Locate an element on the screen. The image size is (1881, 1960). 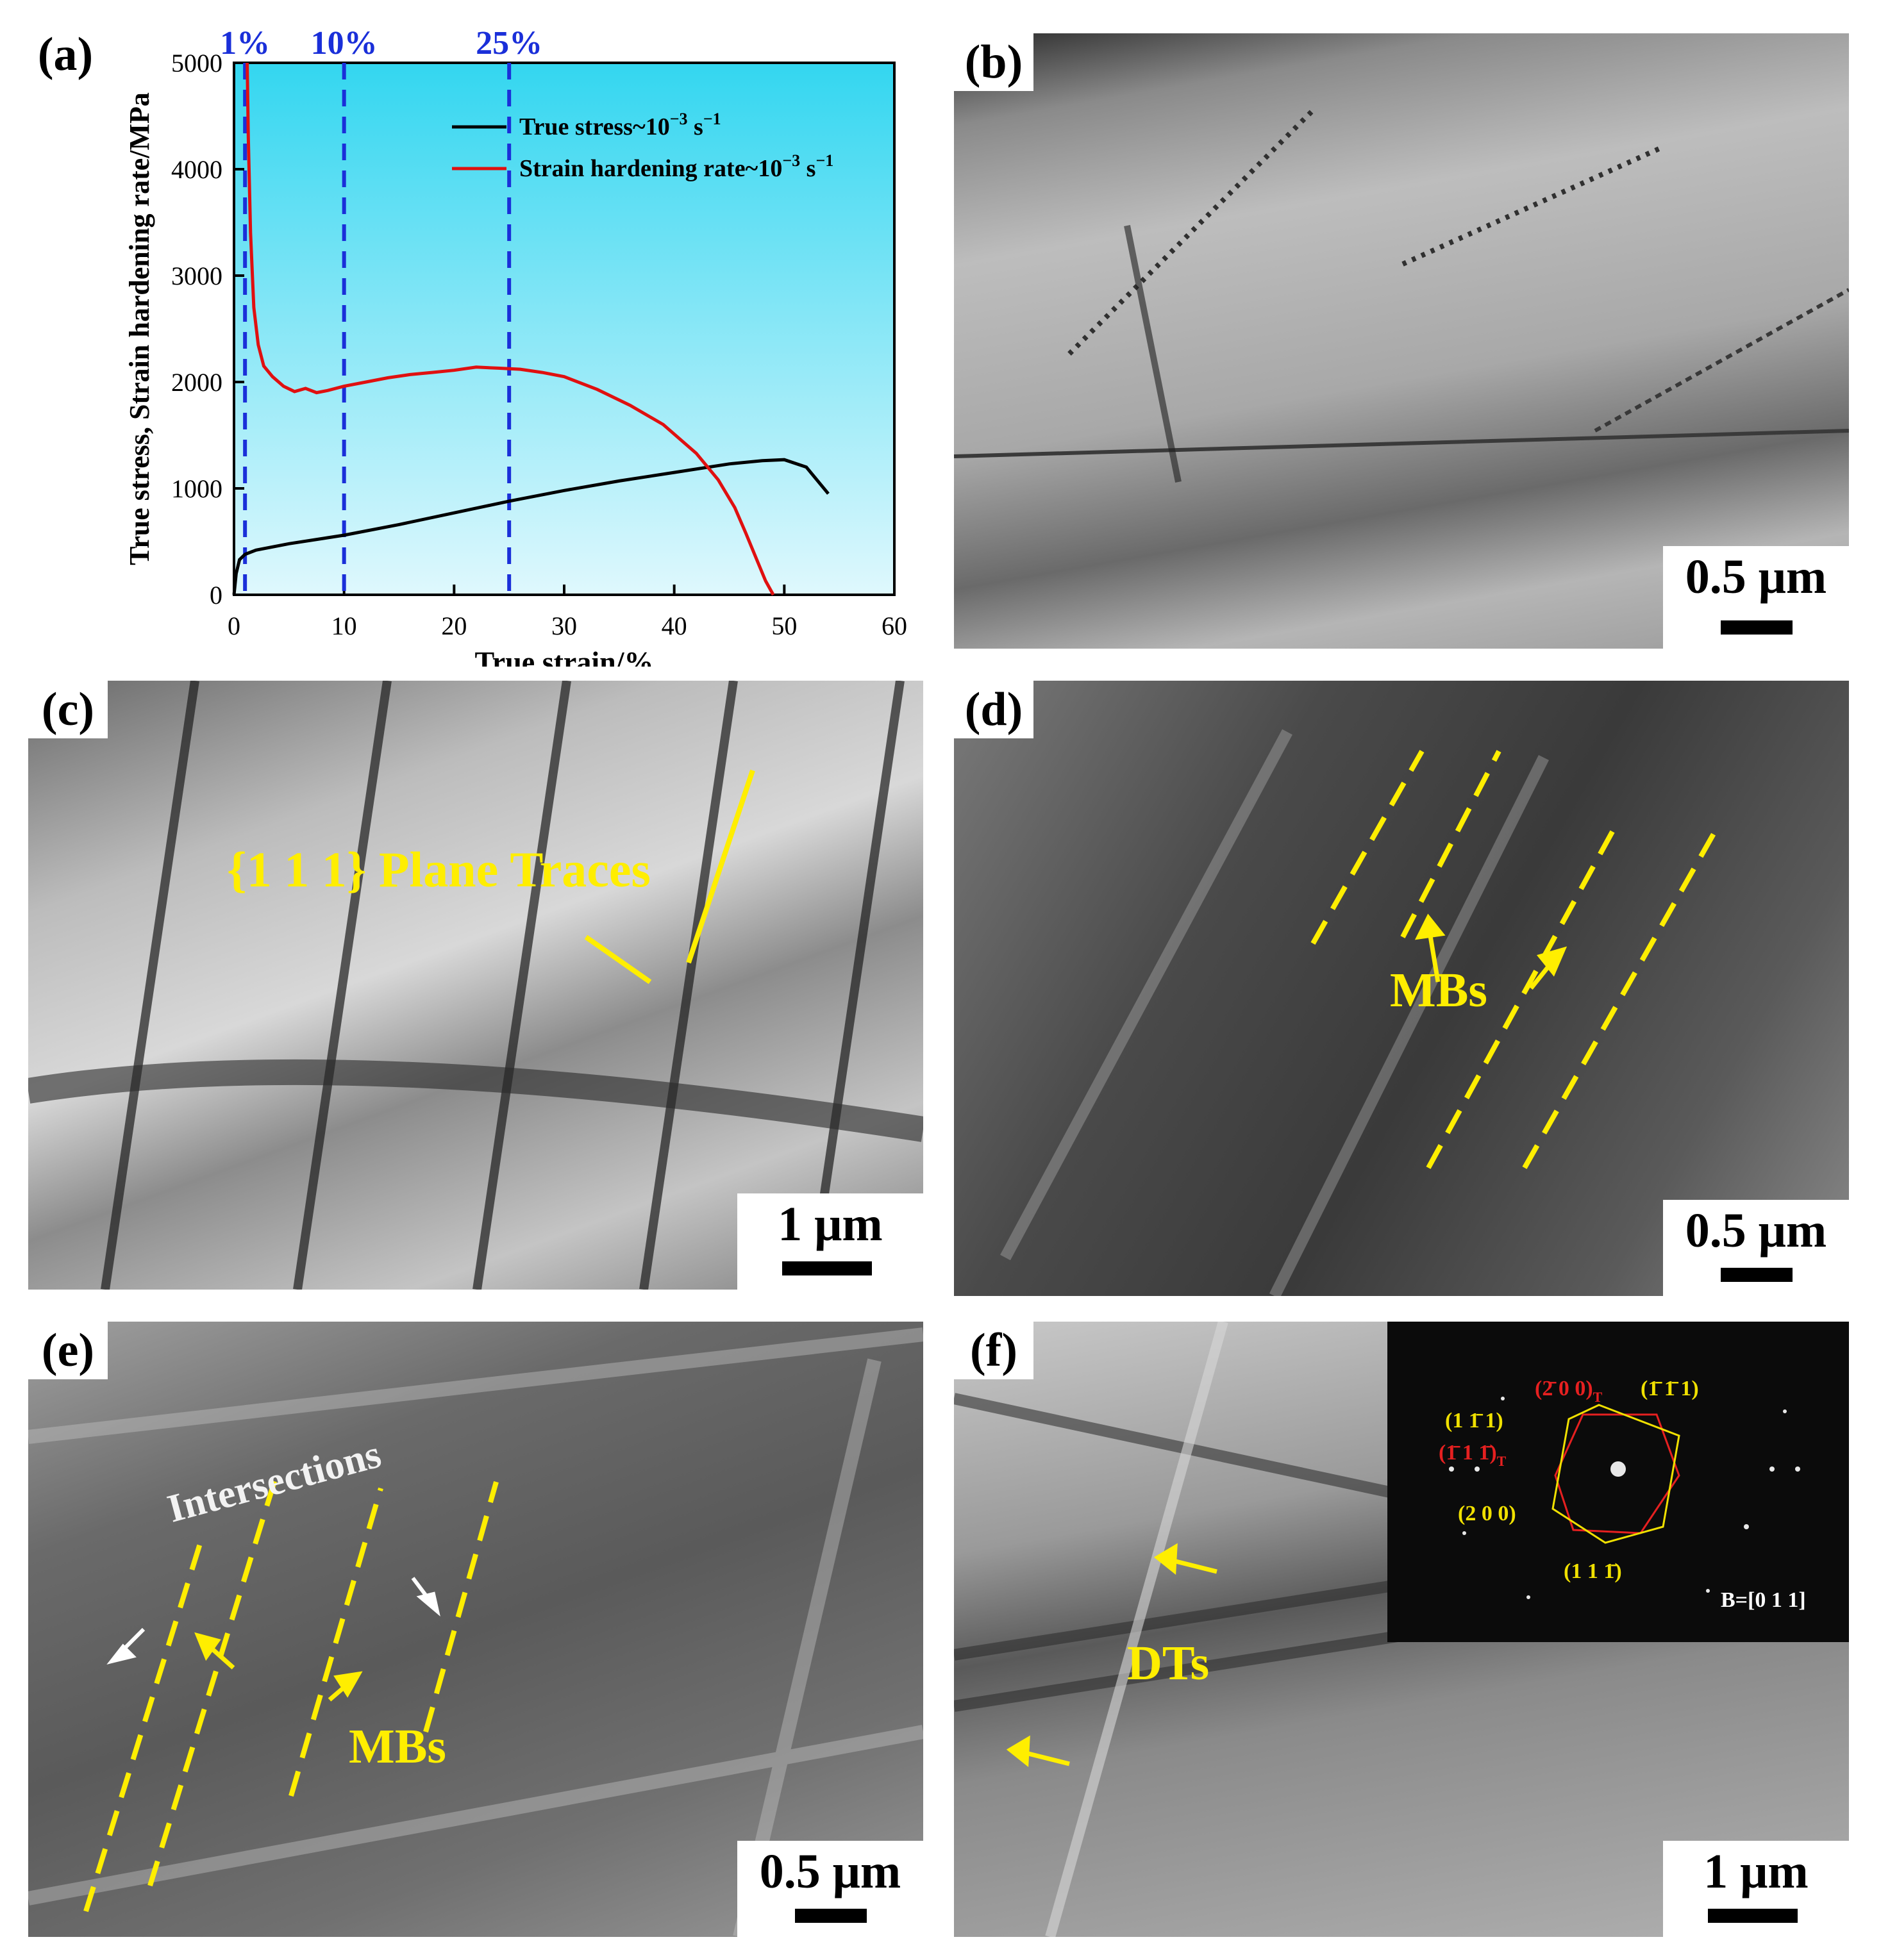
saed-twin-spot-label: (1̄ 1 1̄)T is located at coordinates (1473, 1455).